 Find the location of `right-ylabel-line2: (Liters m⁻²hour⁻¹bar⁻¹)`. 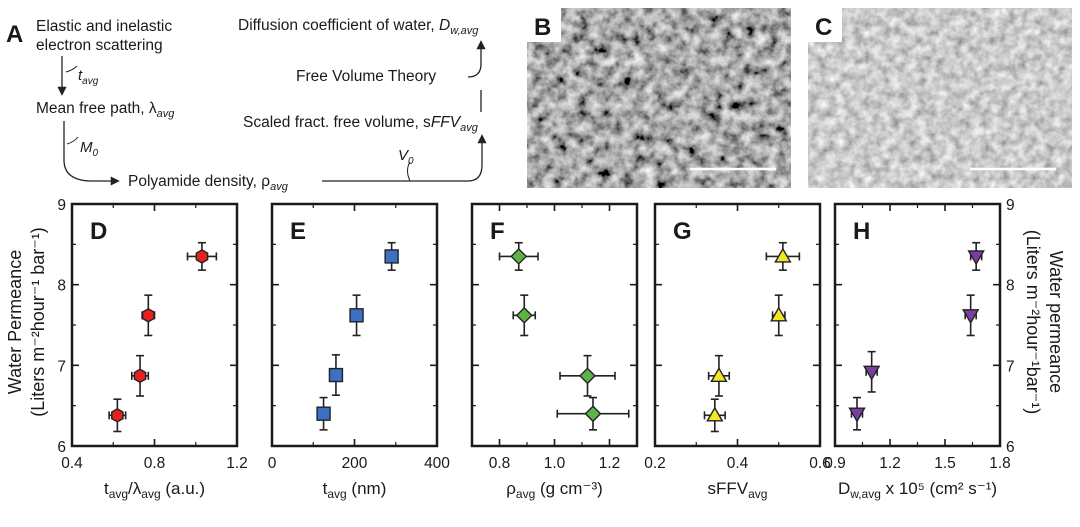

right-ylabel-line2: (Liters m⁻²hour⁻¹bar⁻¹) is located at coordinates (1033, 322).